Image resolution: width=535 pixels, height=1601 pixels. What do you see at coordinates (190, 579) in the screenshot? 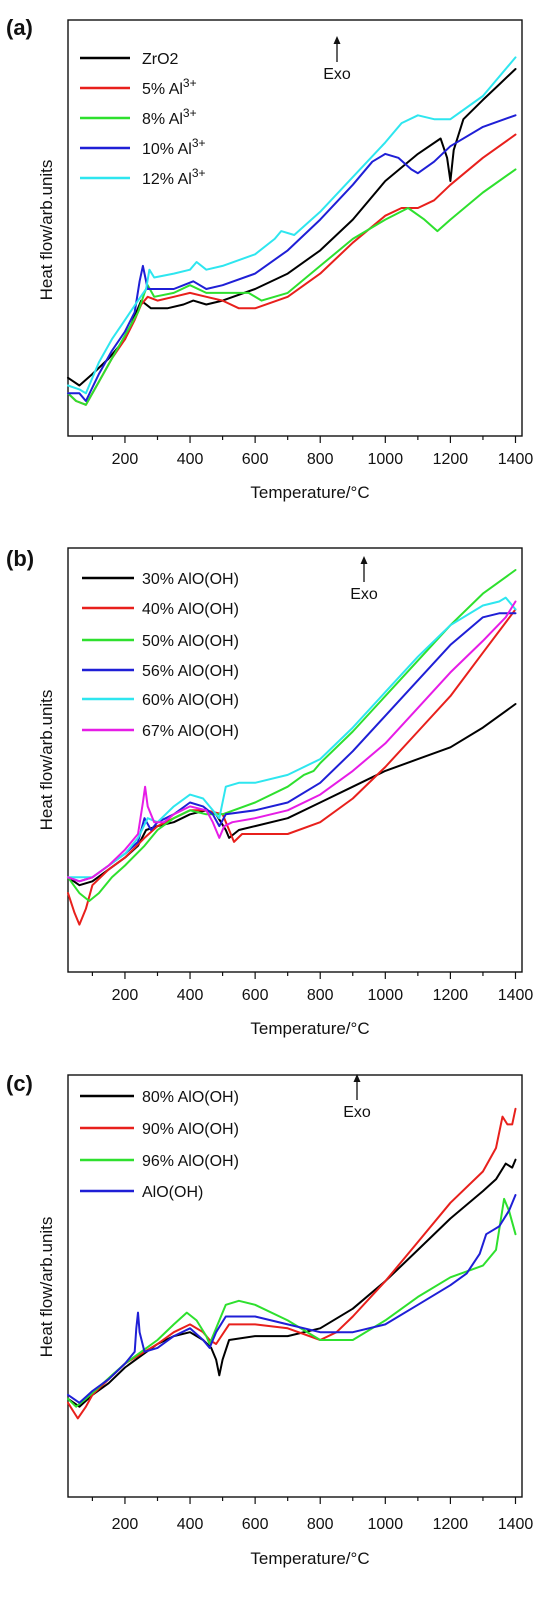
I see `legend-label-30-alo-oh: 30% AlO(OH)` at bounding box center [190, 579].